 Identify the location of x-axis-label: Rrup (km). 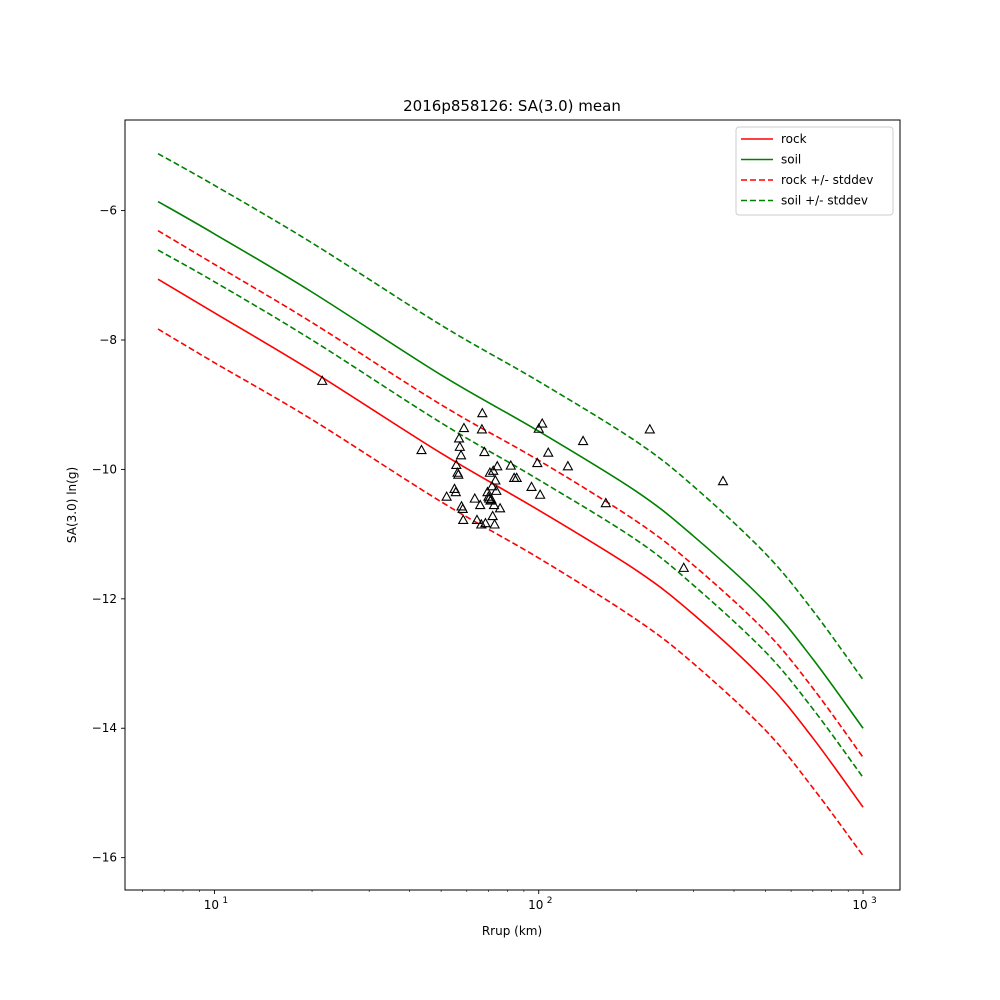
(512, 931).